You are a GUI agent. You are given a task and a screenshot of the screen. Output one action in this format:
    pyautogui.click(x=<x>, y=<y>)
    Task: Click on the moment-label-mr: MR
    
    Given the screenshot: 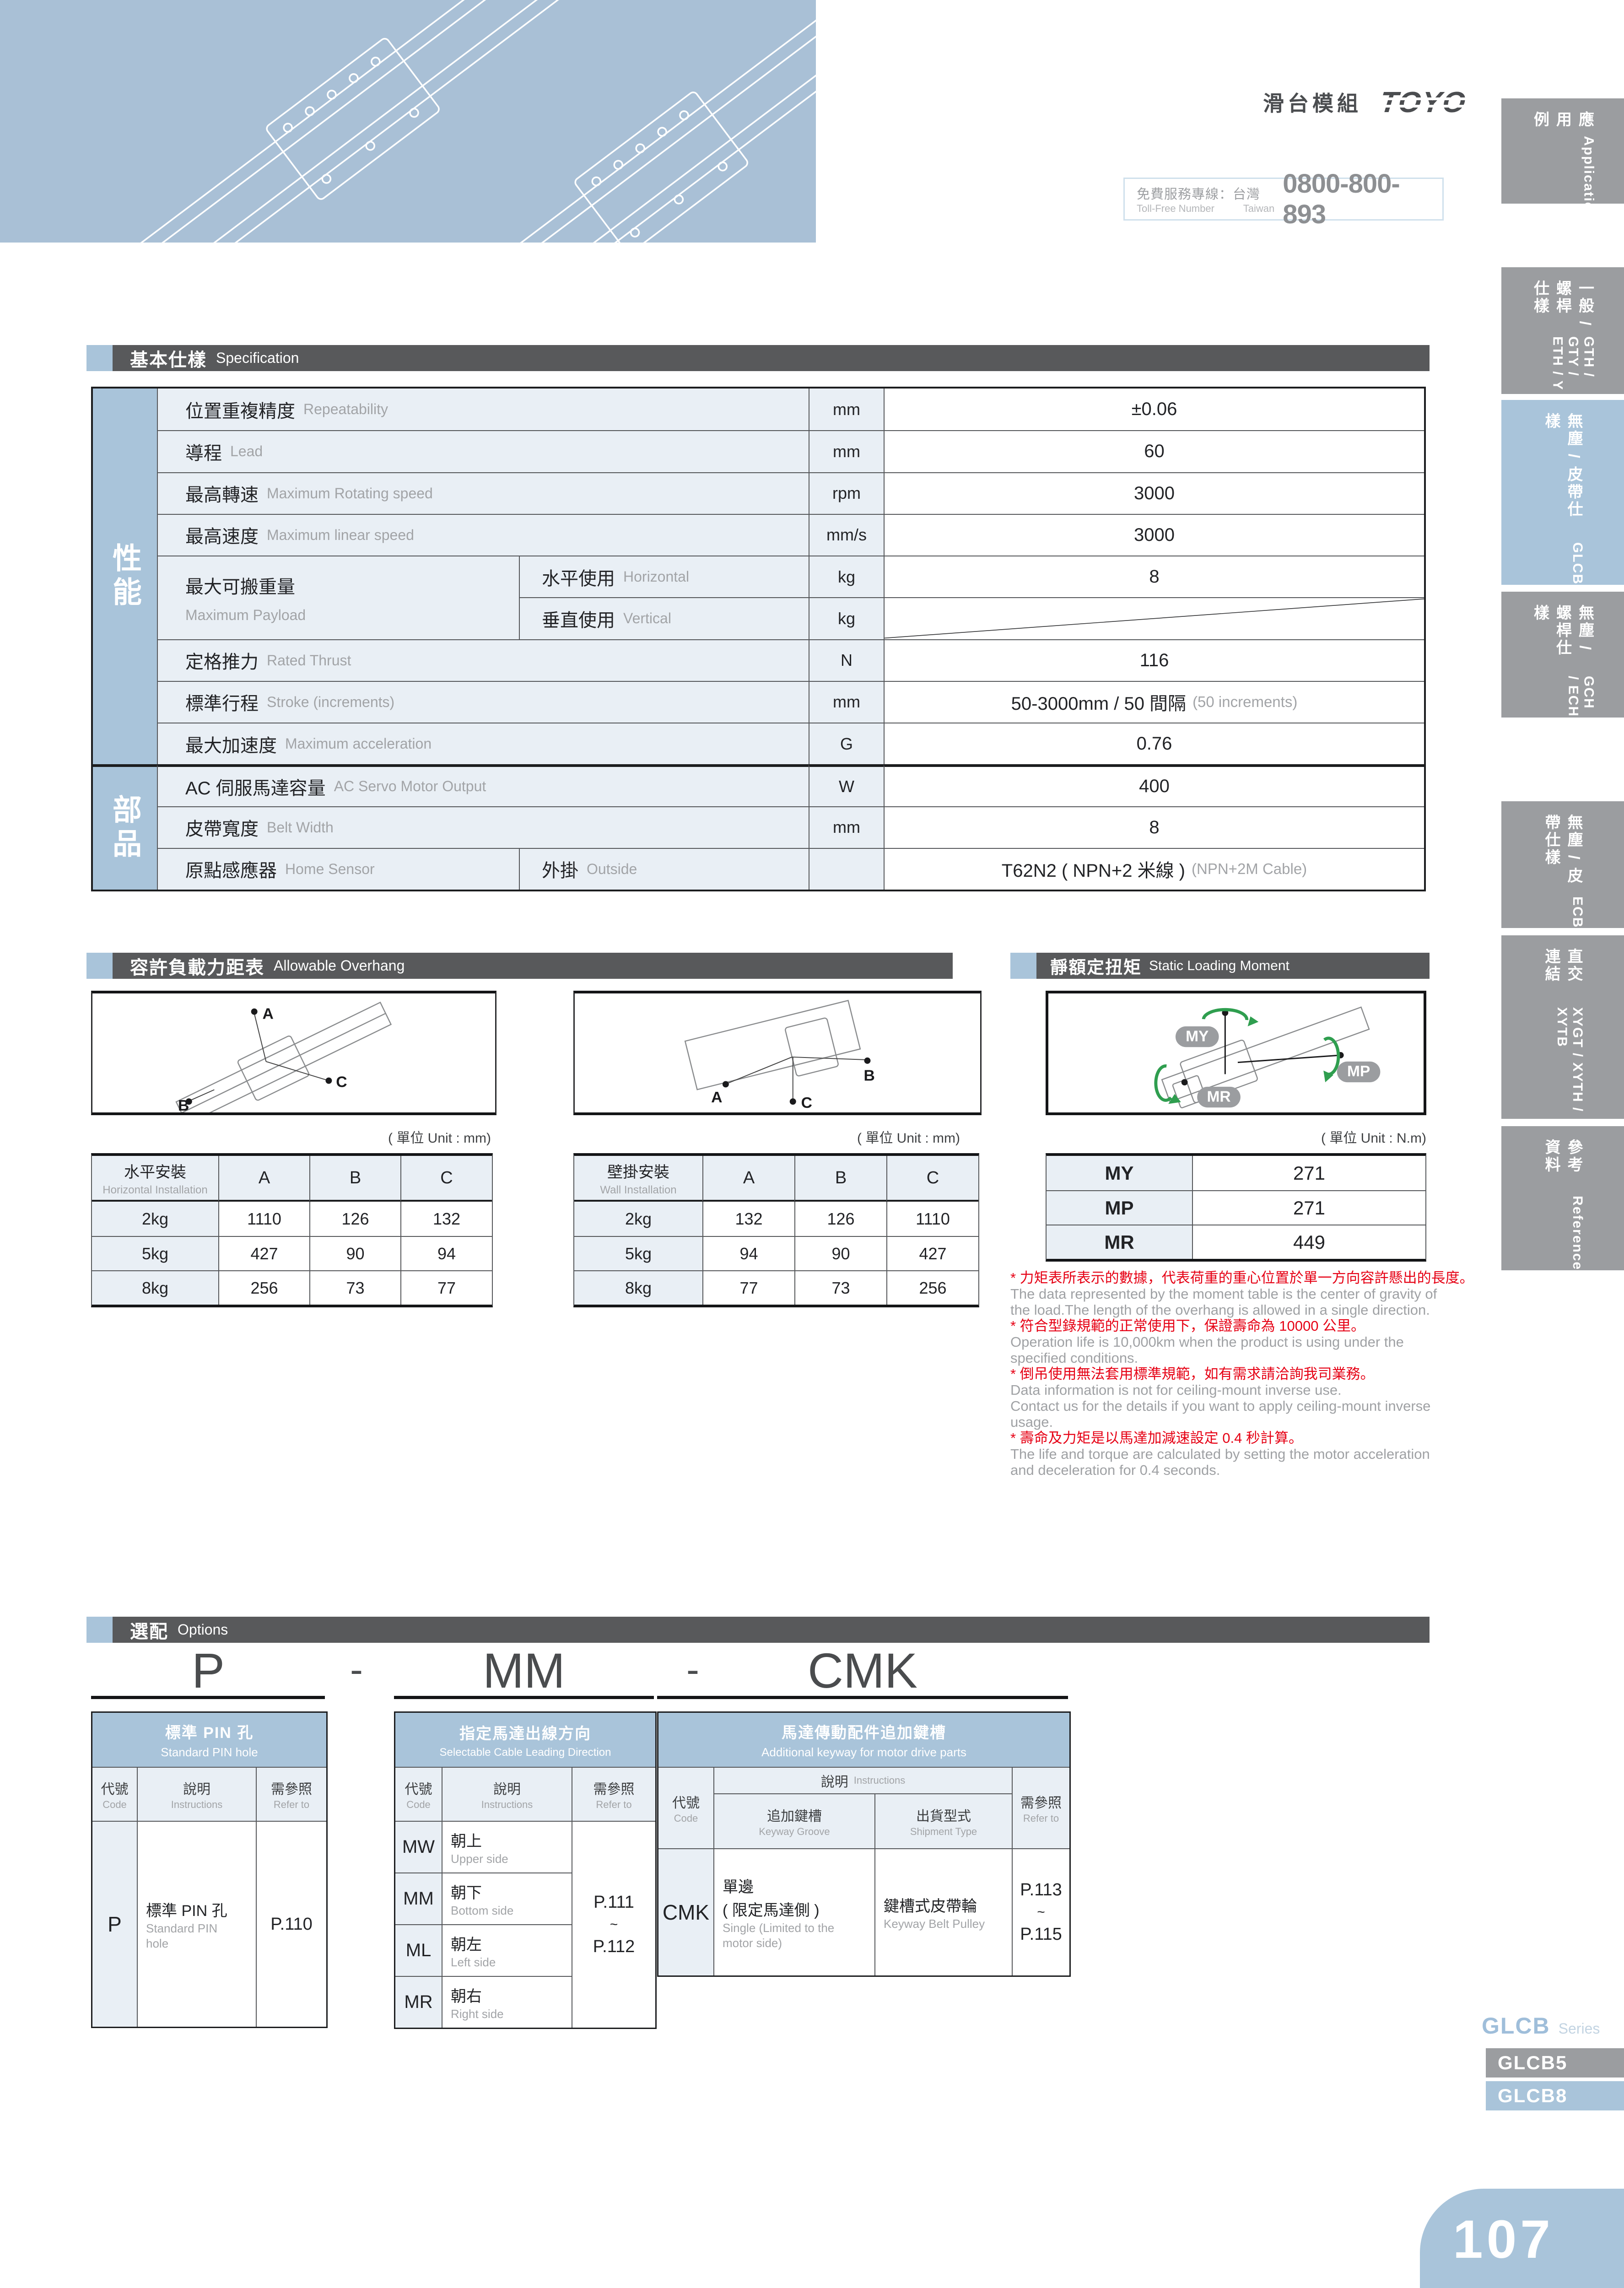 What is the action you would take?
    pyautogui.click(x=1119, y=1242)
    